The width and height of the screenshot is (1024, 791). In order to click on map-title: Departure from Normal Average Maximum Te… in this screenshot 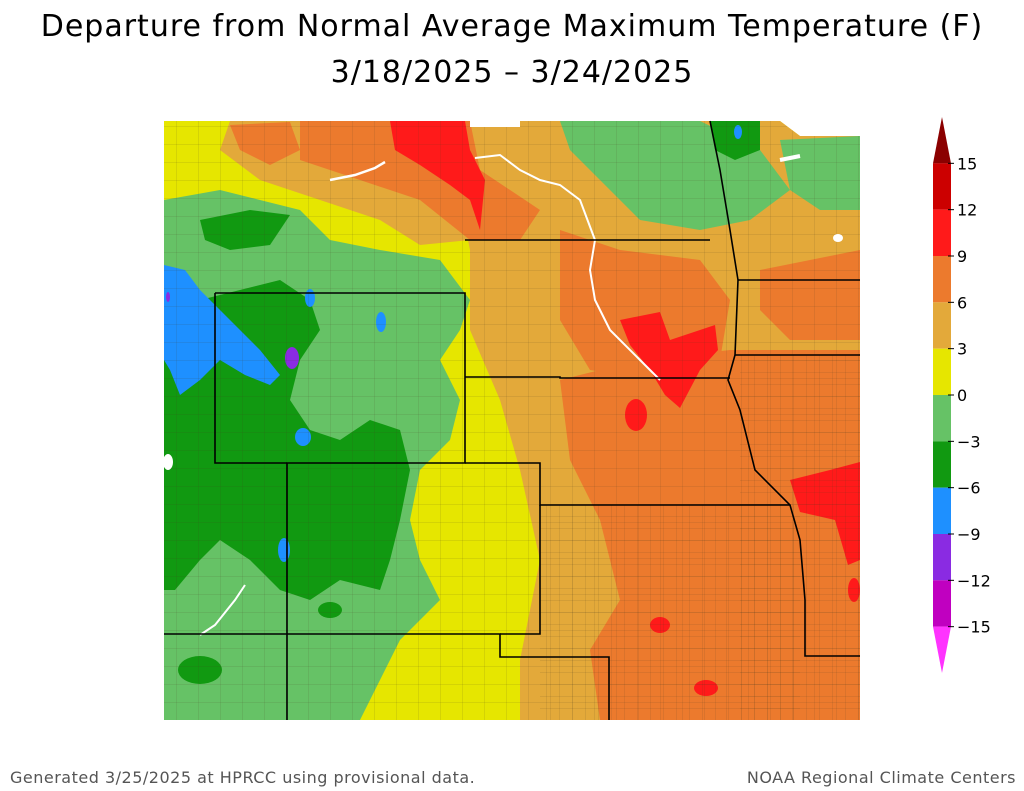, I will do `click(512, 26)`.